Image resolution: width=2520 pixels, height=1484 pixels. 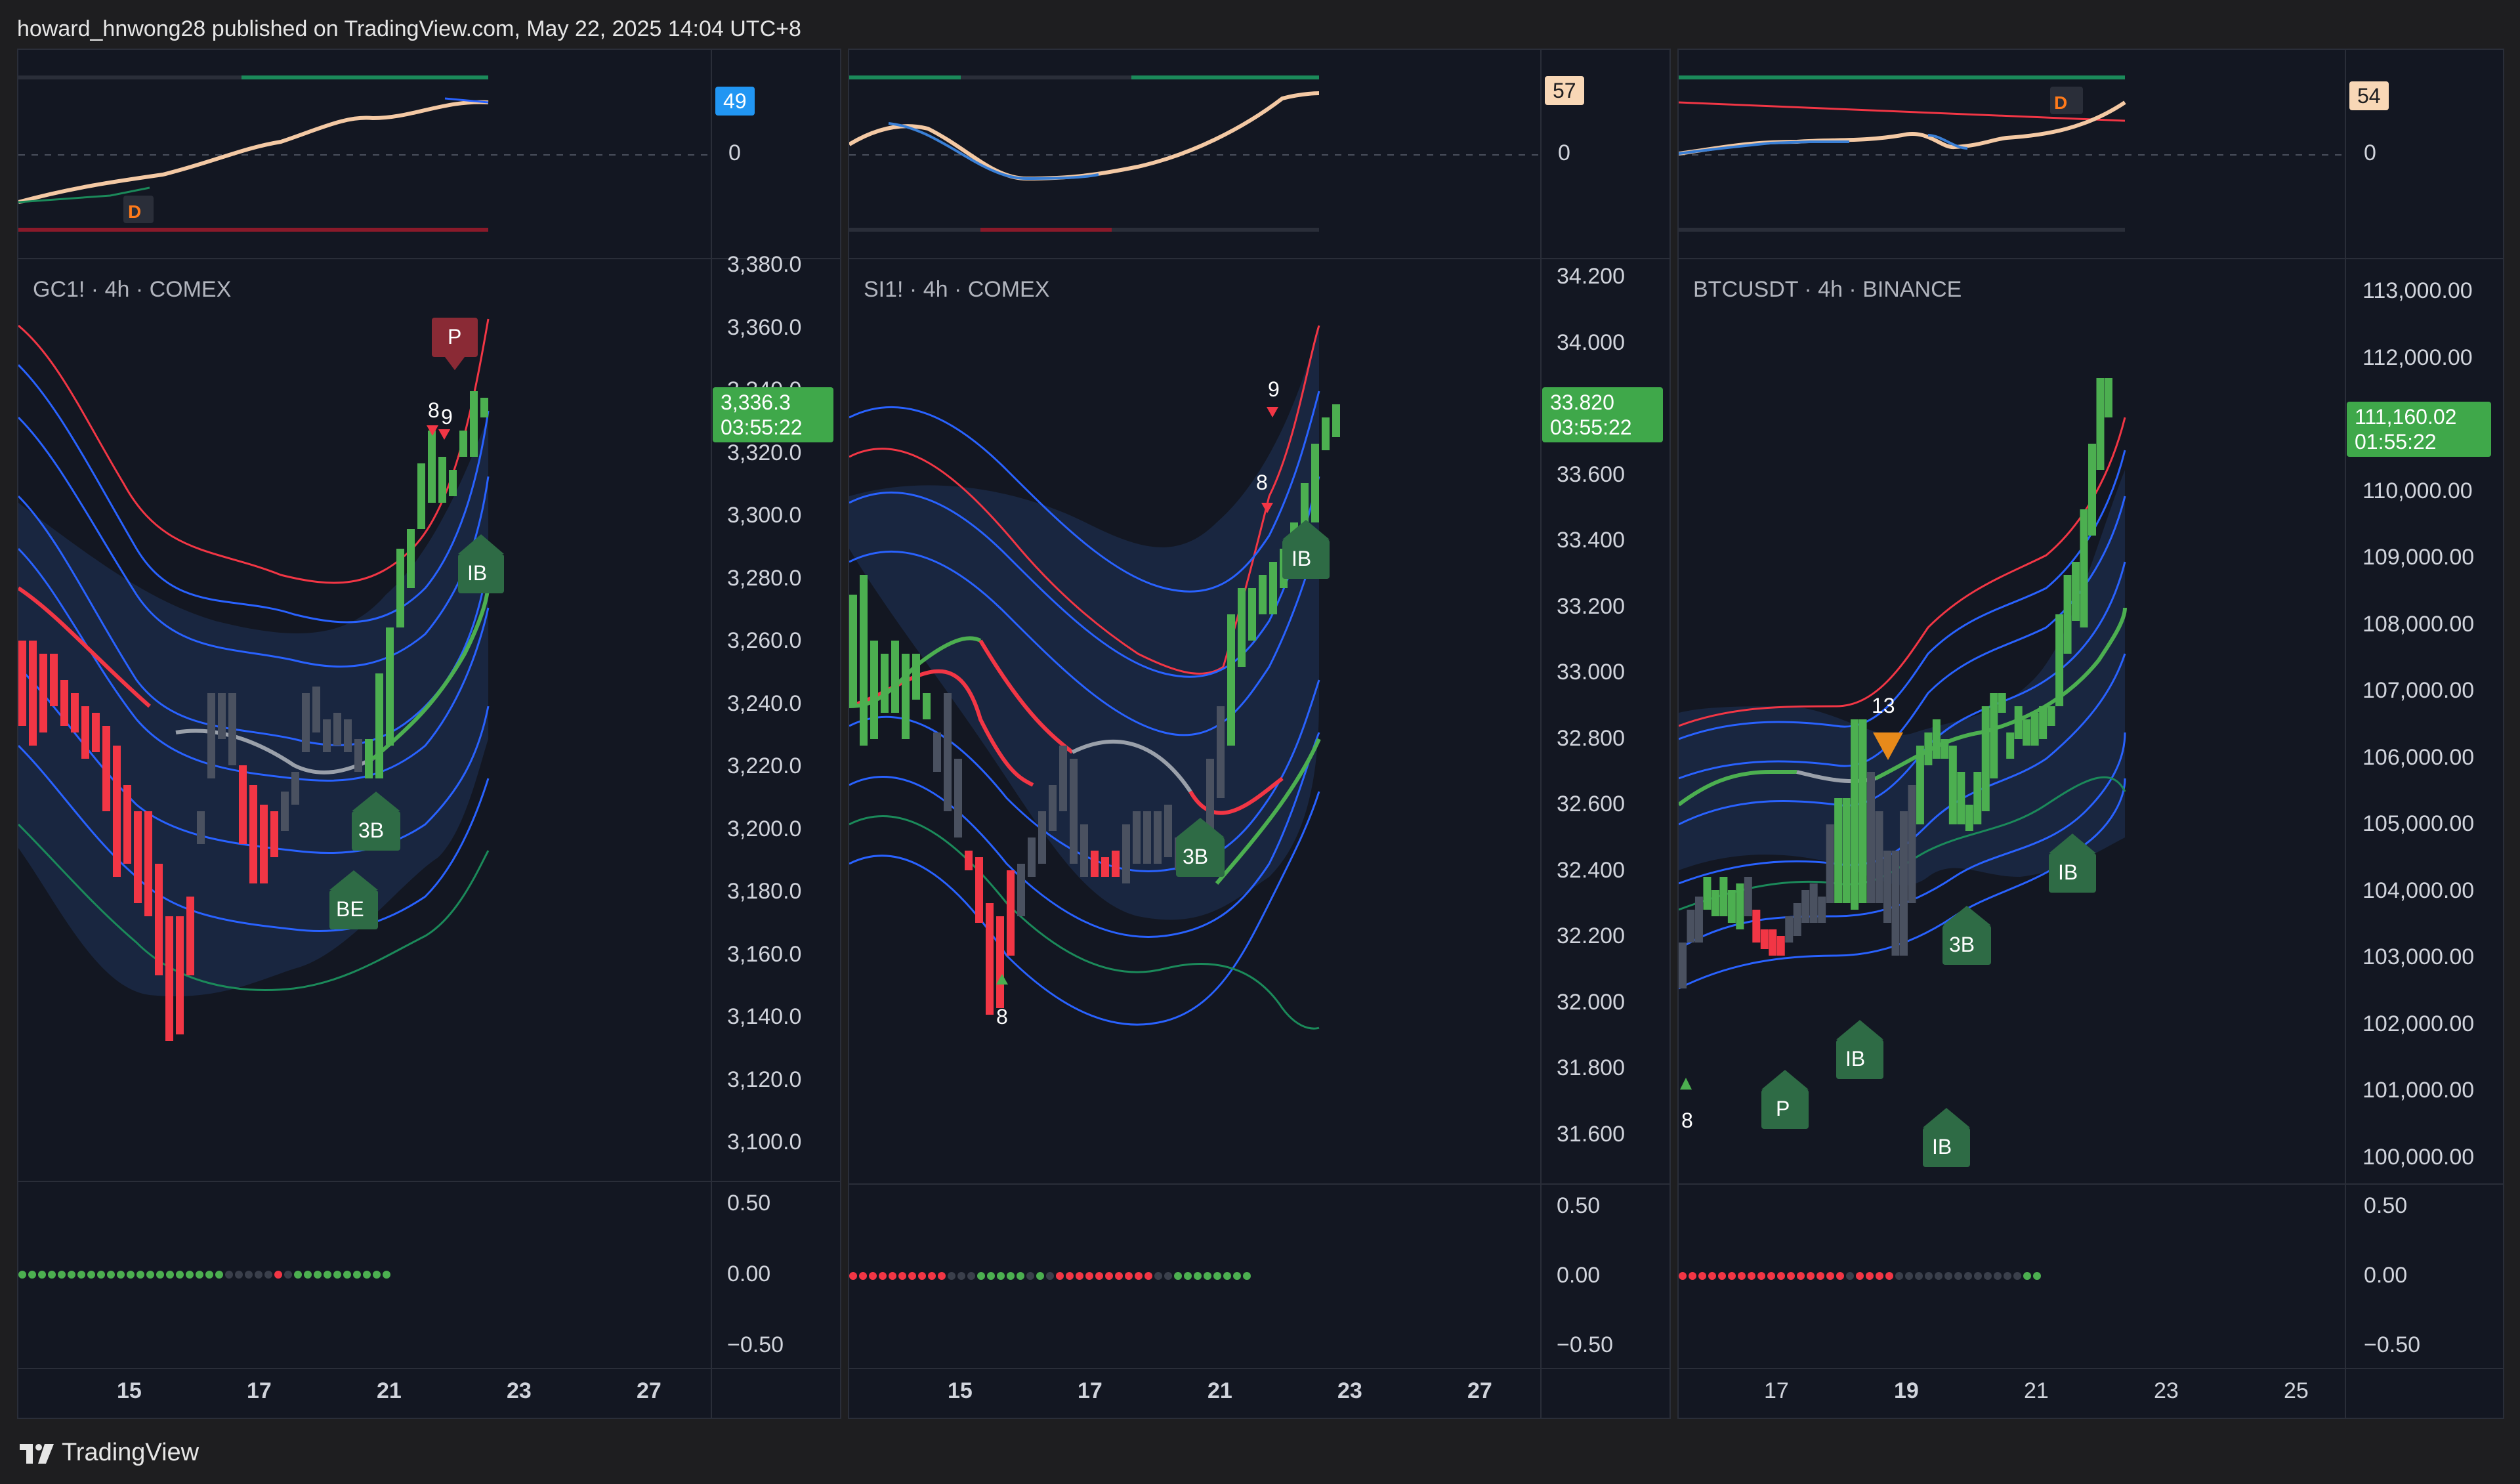 I want to click on bar-countdown: 03:55:22, so click(x=1591, y=427).